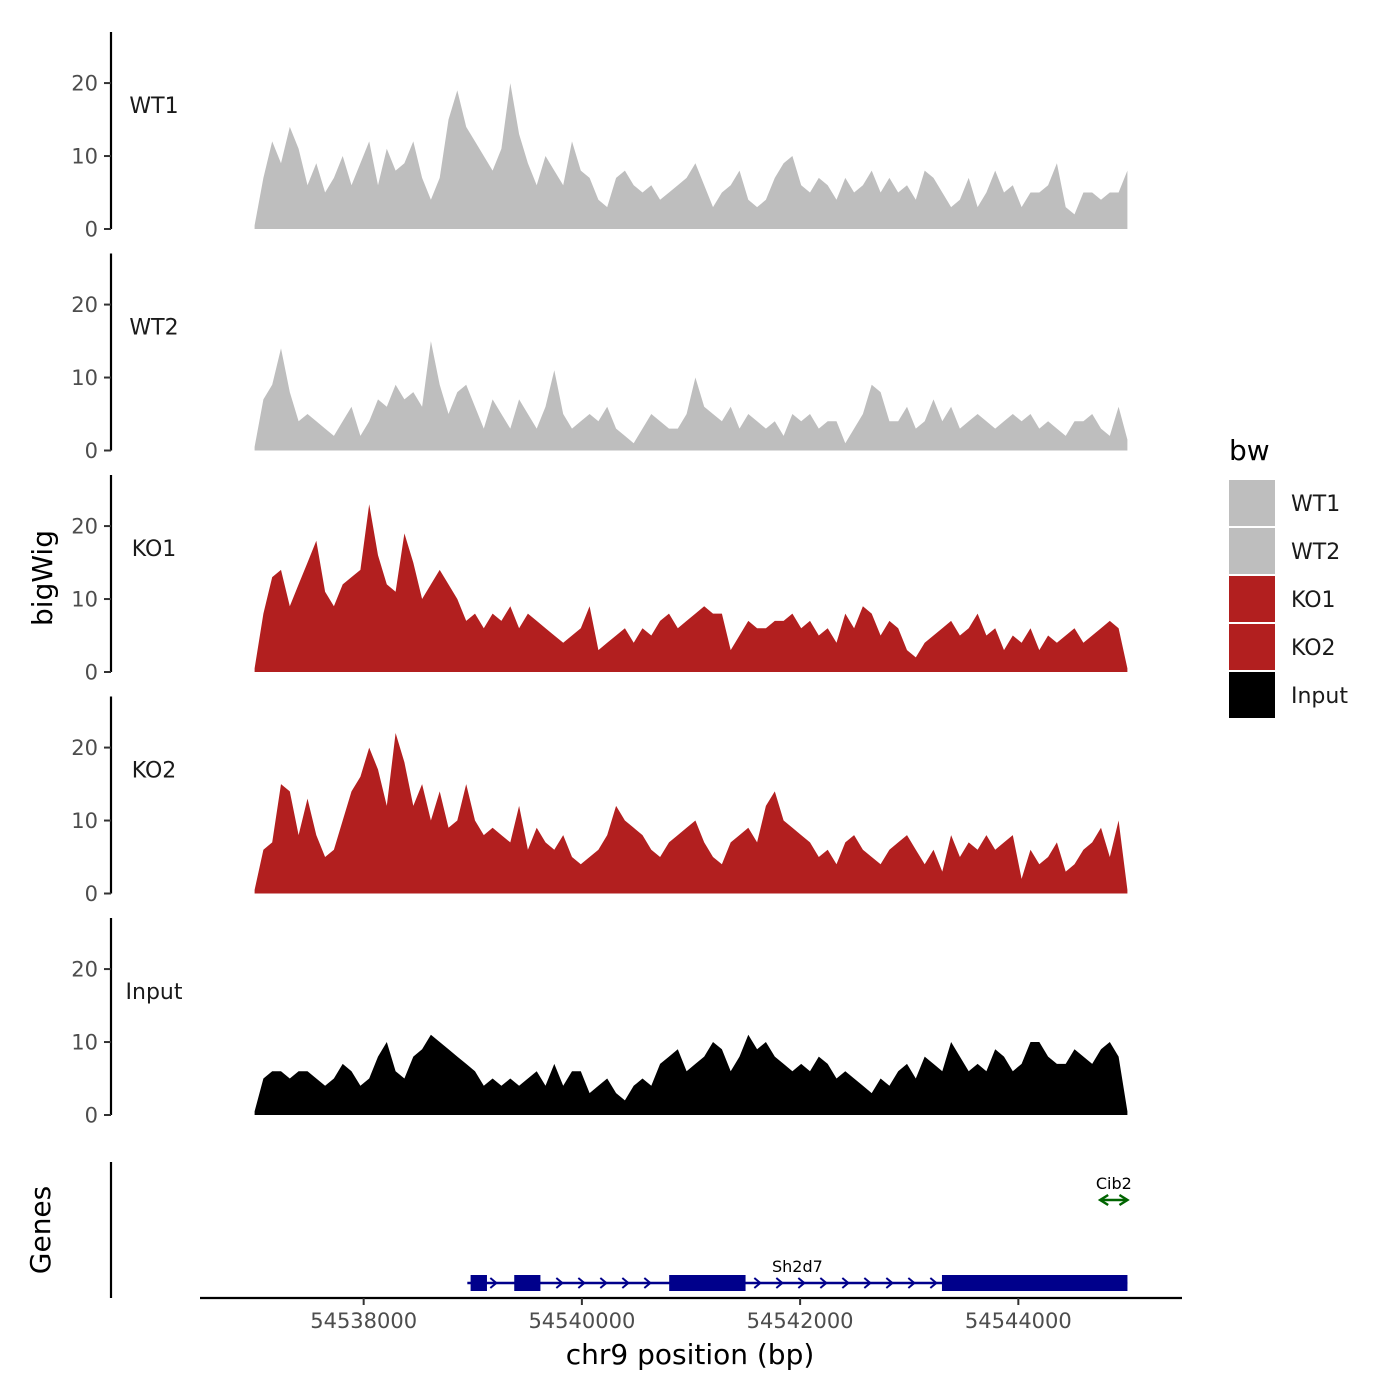 The image size is (1400, 1400). I want to click on track-label: KO2, so click(154, 770).